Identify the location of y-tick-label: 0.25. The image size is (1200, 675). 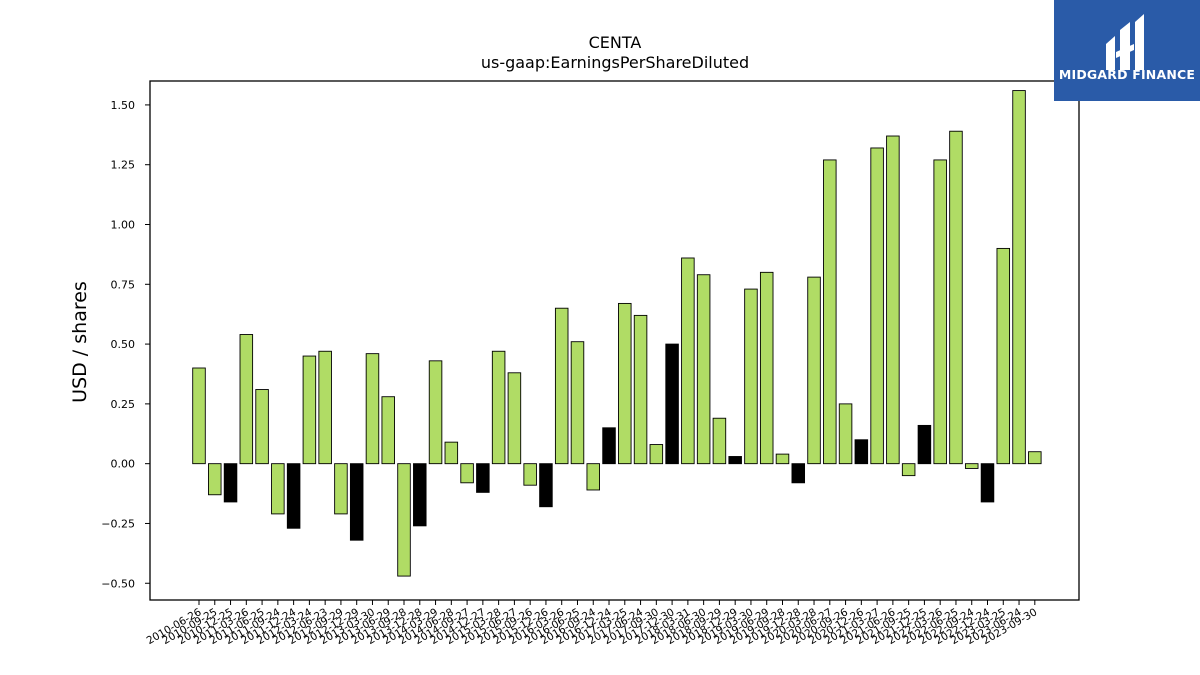
(123, 404).